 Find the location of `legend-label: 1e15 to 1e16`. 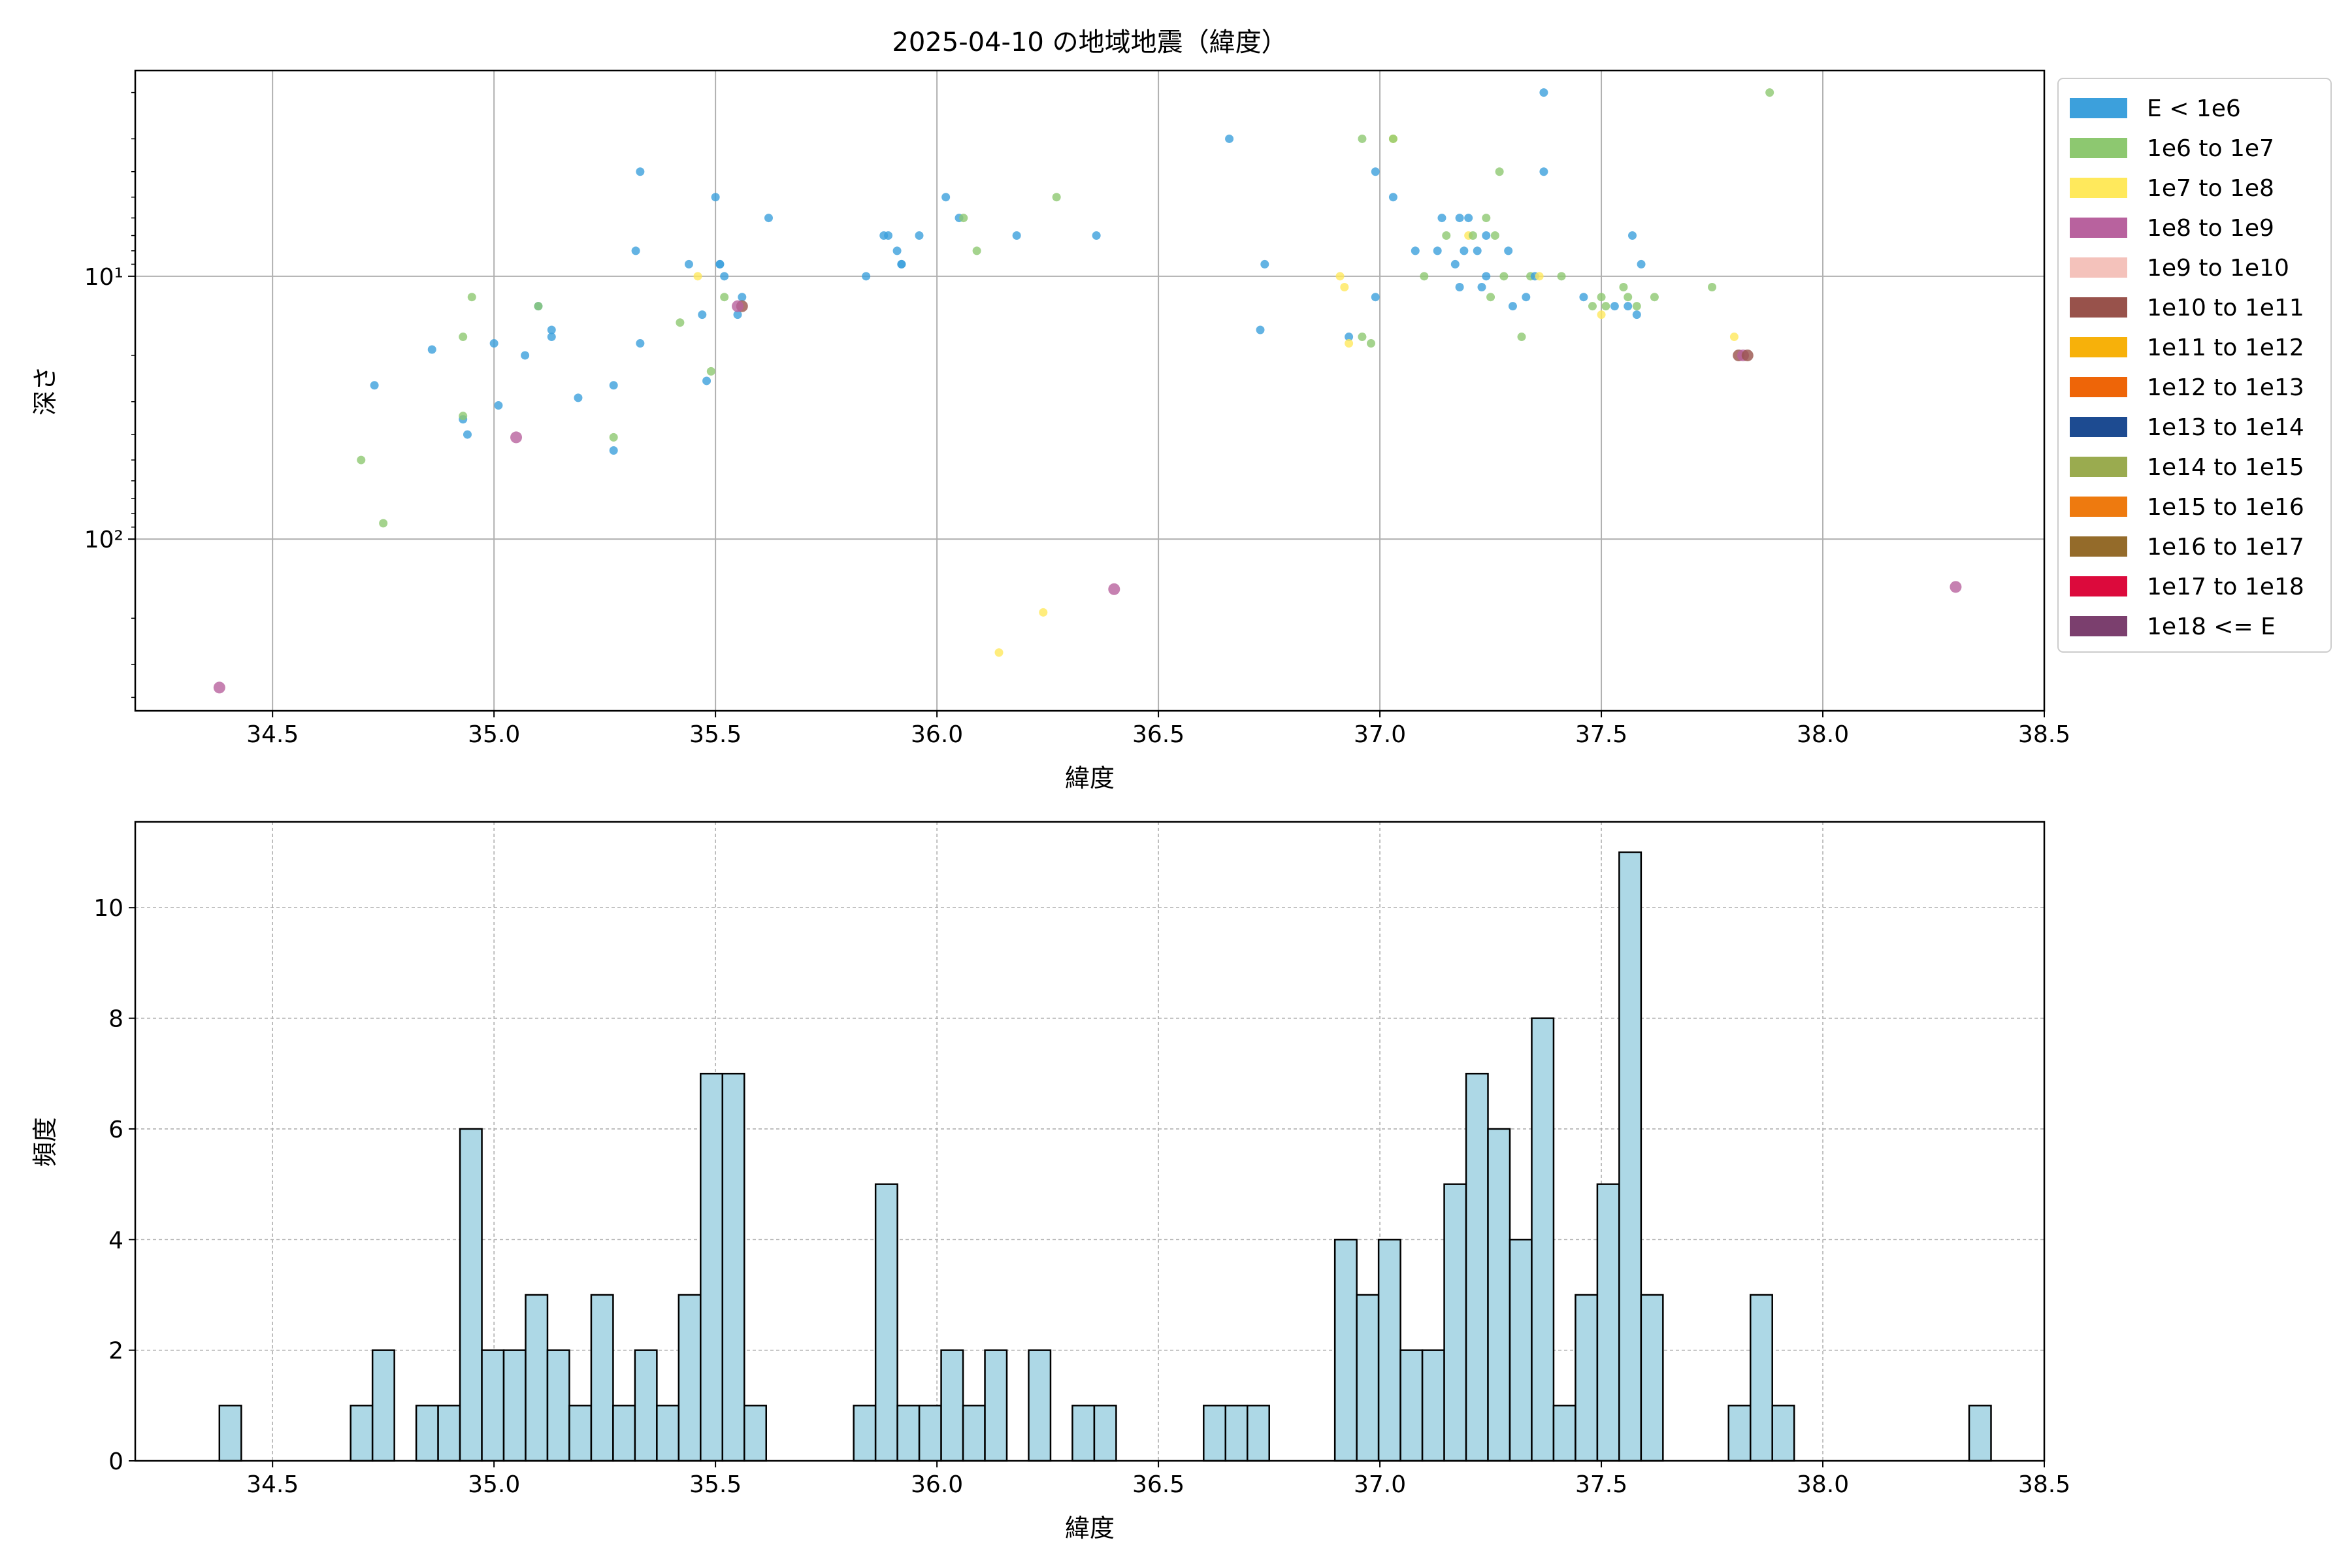

legend-label: 1e15 to 1e16 is located at coordinates (2225, 507).